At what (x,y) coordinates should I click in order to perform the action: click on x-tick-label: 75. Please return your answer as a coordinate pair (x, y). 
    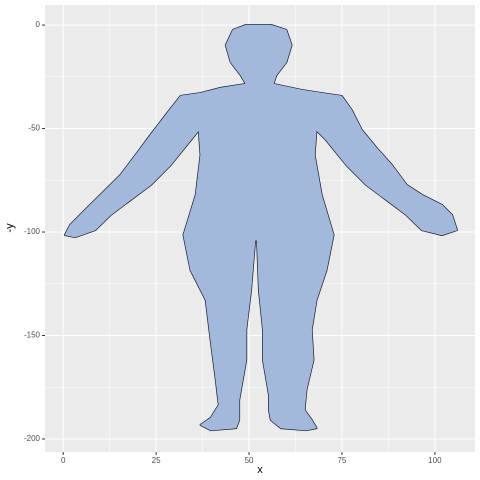
    Looking at the image, I should click on (341, 460).